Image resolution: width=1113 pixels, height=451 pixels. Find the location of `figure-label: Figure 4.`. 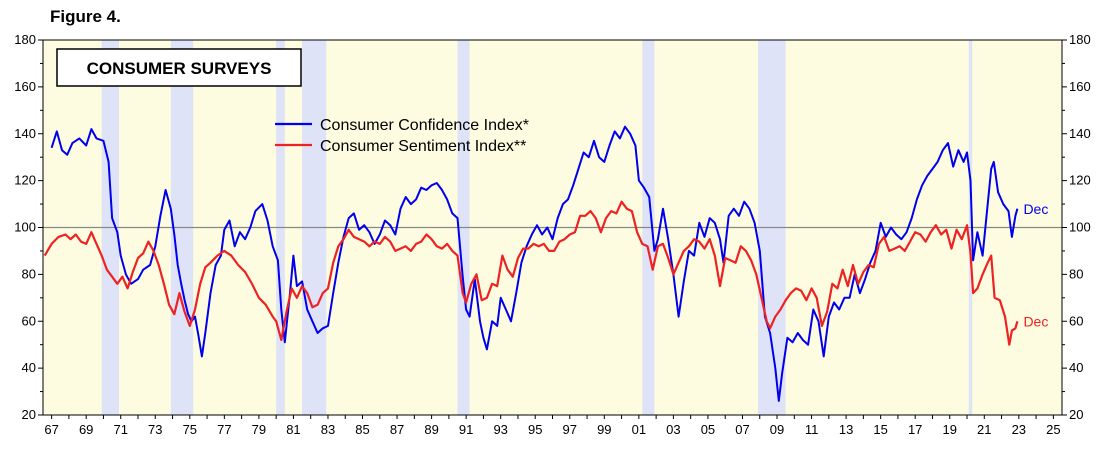

figure-label: Figure 4. is located at coordinates (85, 16).